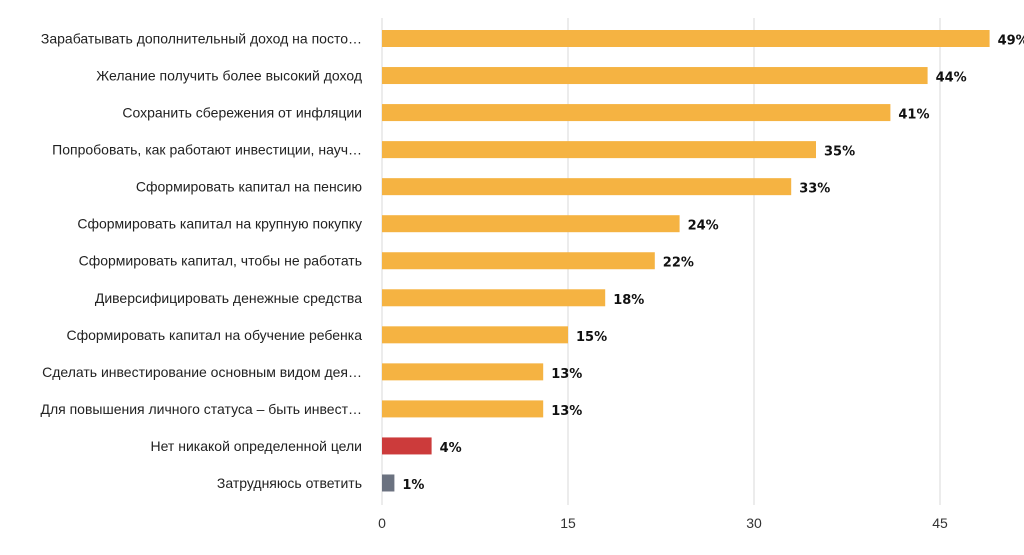  What do you see at coordinates (814, 189) in the screenshot?
I see `data-label: 33%` at bounding box center [814, 189].